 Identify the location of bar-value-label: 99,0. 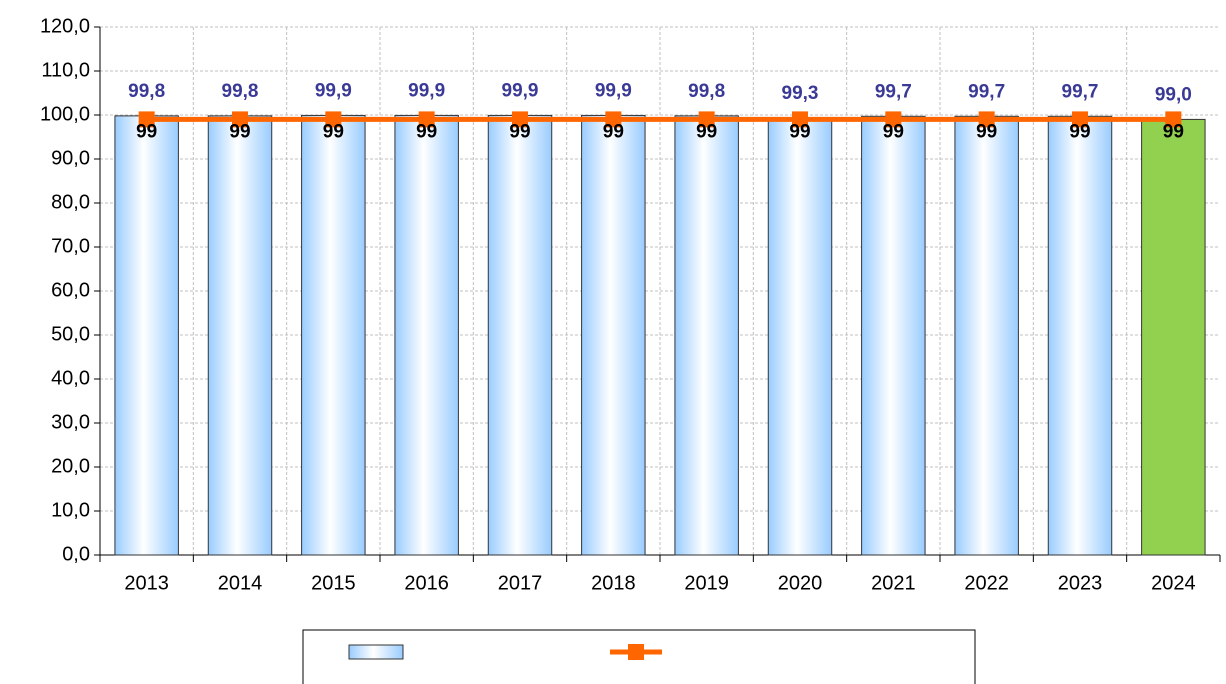
(1173, 94).